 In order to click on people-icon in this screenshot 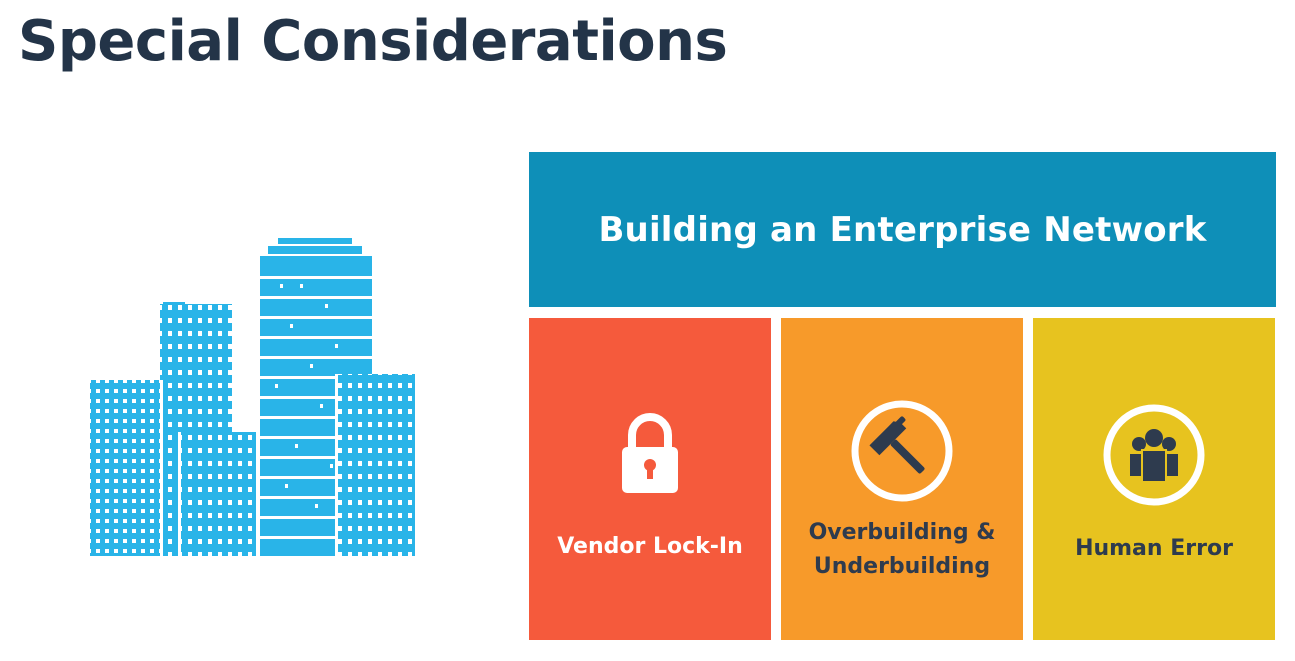, I will do `click(1154, 455)`.